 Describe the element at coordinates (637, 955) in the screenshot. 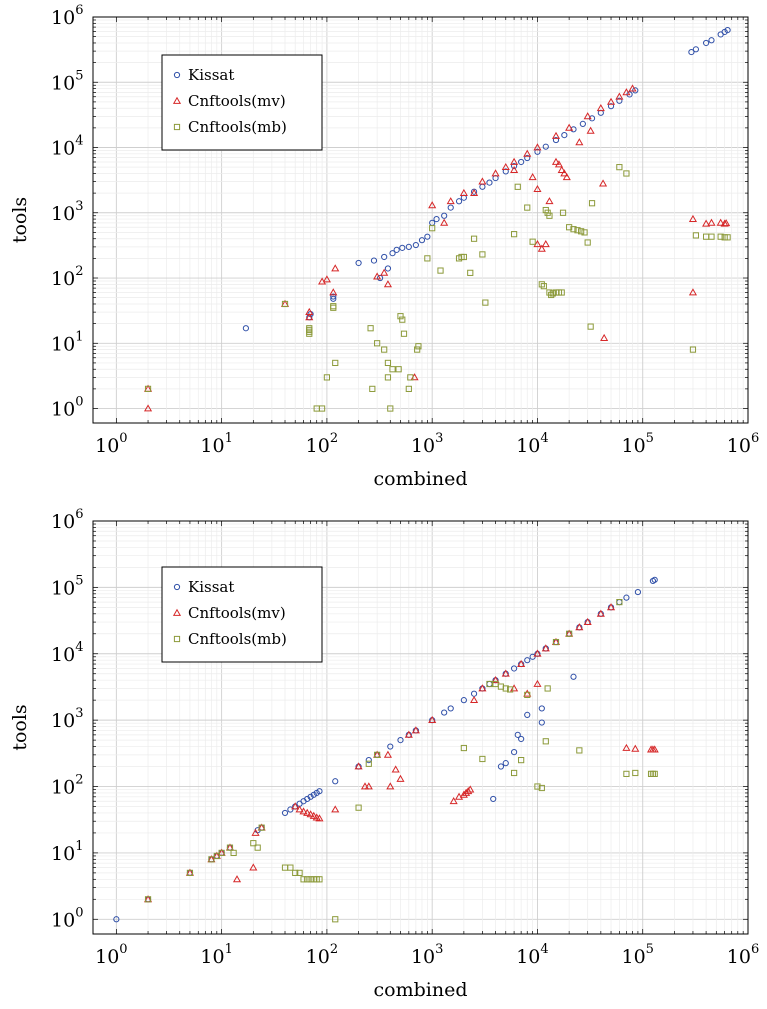

I see `x-tick-label: 10⁵` at that location.